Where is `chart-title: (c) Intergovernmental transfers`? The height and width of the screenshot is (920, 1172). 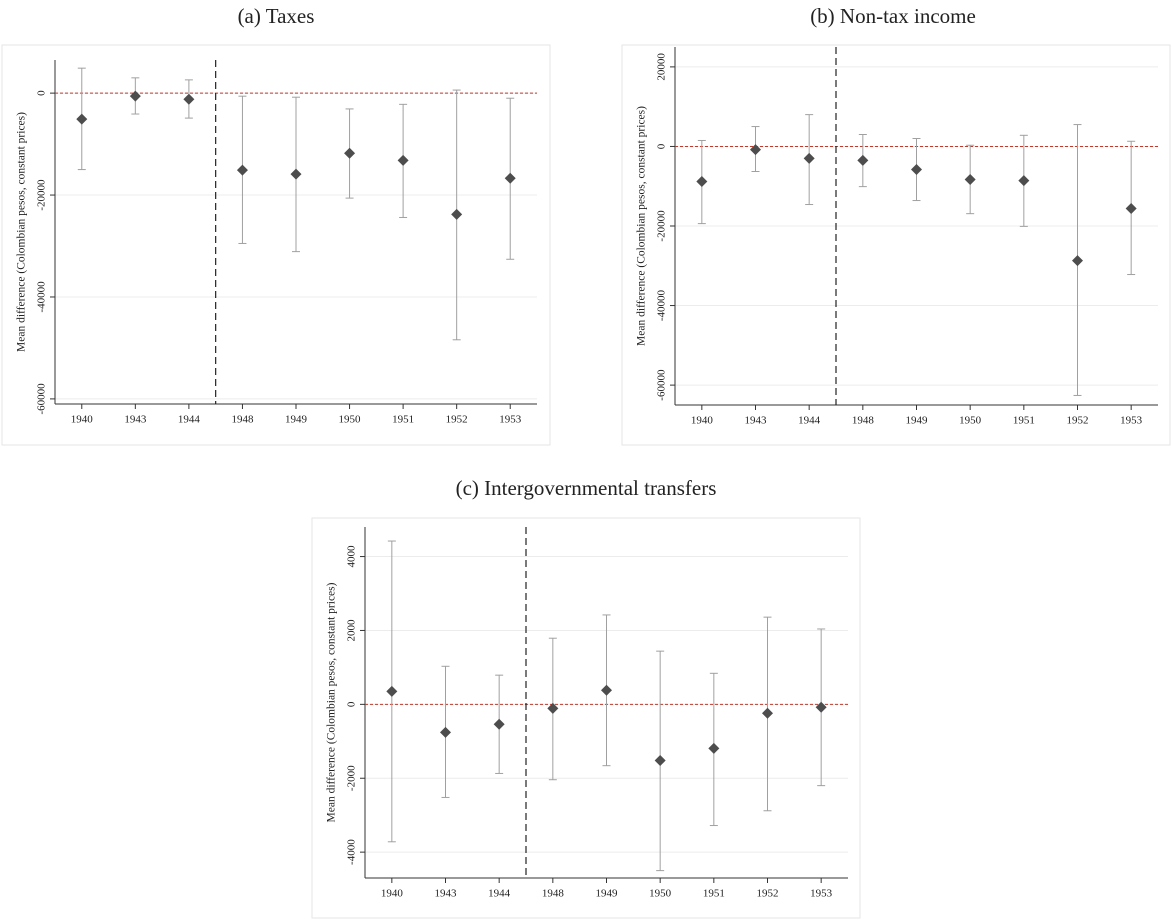
chart-title: (c) Intergovernmental transfers is located at coordinates (586, 488).